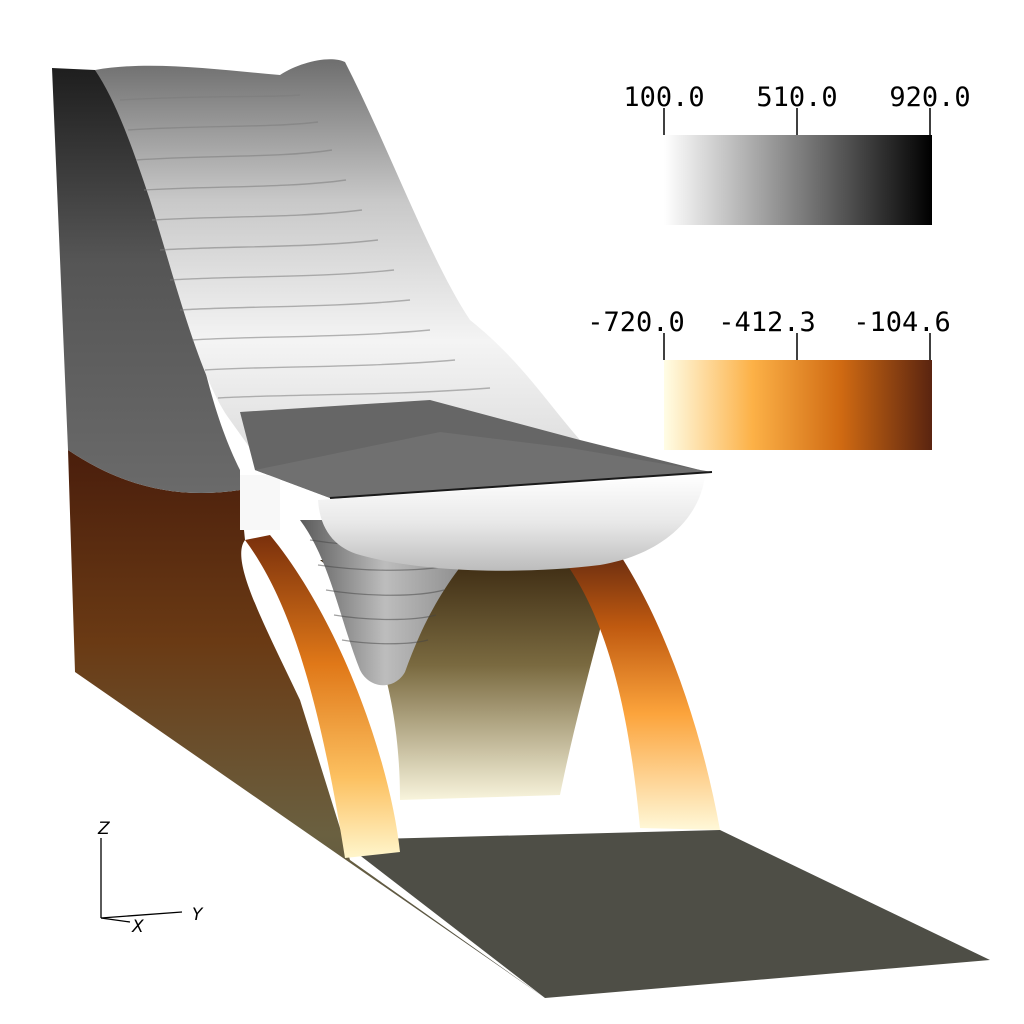 This screenshot has width=1024, height=1024. What do you see at coordinates (929, 97) in the screenshot?
I see `tick-label: 920.0` at bounding box center [929, 97].